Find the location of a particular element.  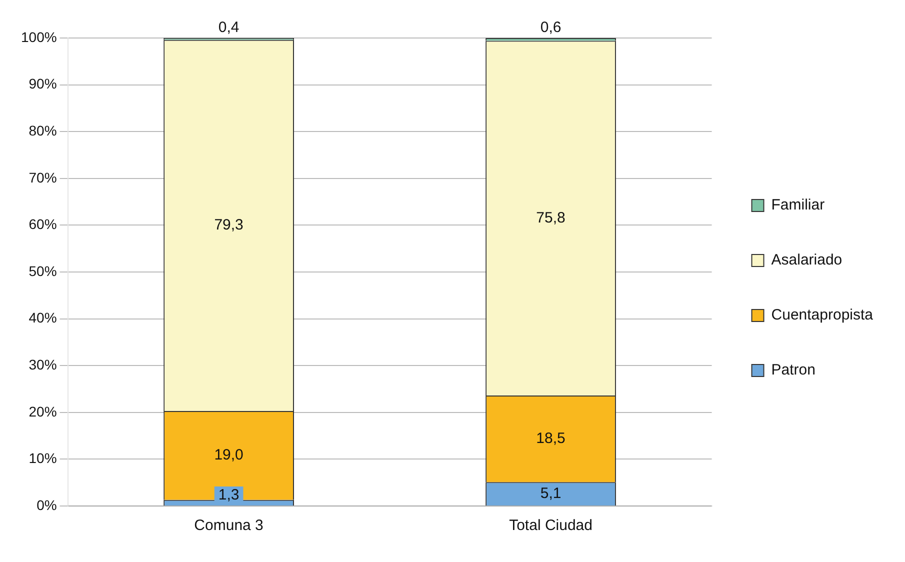

data-label: 0,4 is located at coordinates (229, 27).